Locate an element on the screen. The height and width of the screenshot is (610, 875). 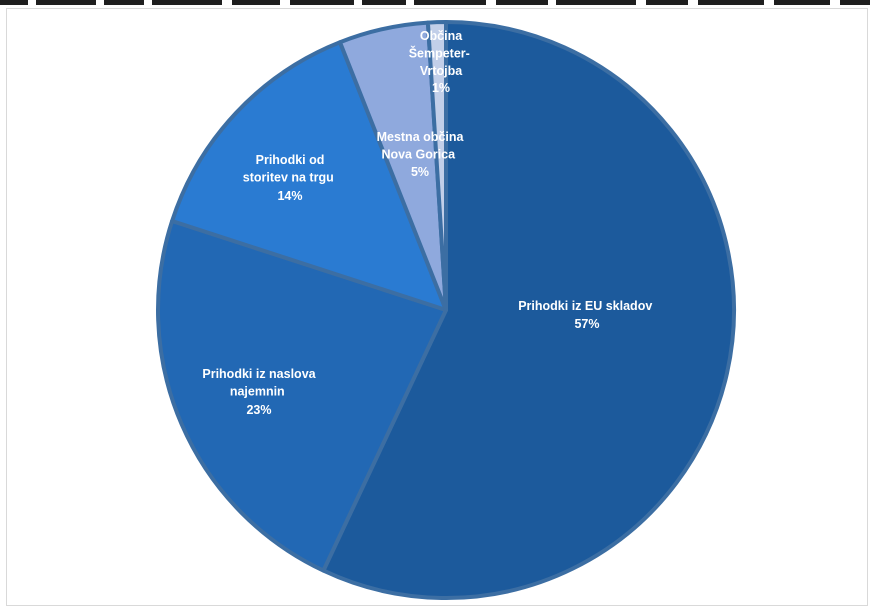
slice-label-nova-gorica: Mestna občina Nova Gorica 5% is located at coordinates (421, 154).